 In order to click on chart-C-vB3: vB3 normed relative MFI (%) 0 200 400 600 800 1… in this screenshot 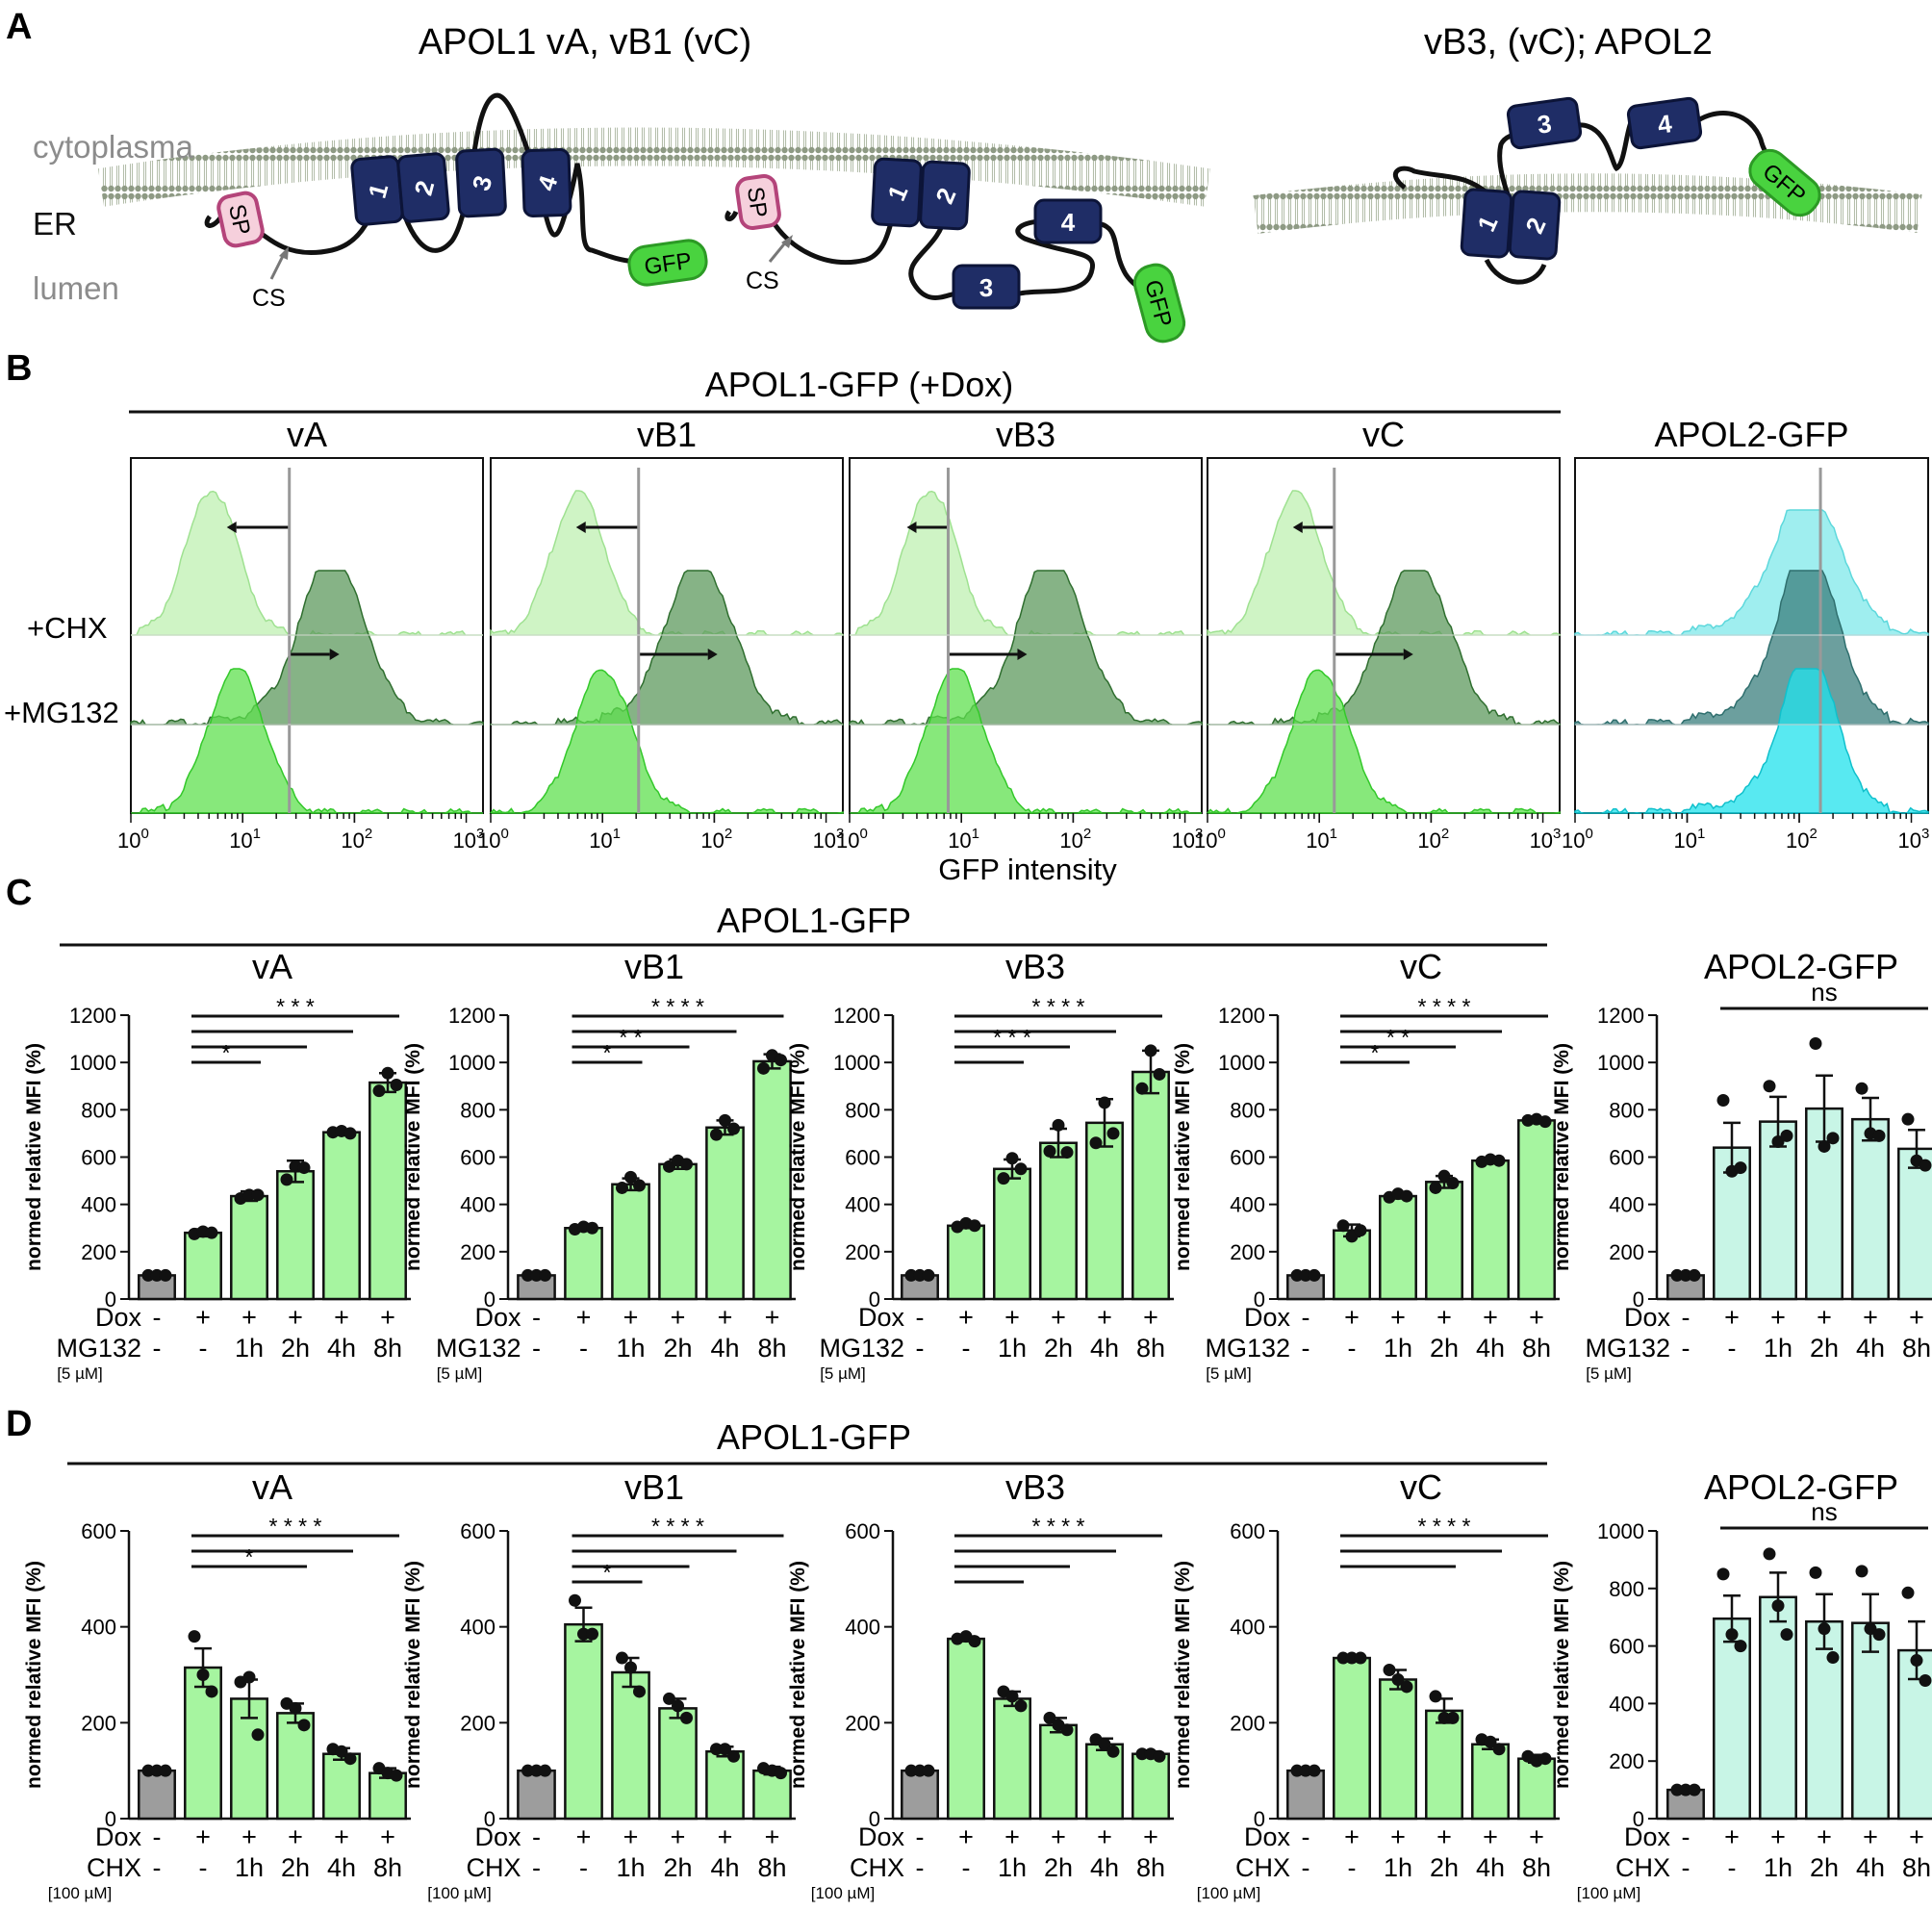, I will do `click(980, 1165)`.